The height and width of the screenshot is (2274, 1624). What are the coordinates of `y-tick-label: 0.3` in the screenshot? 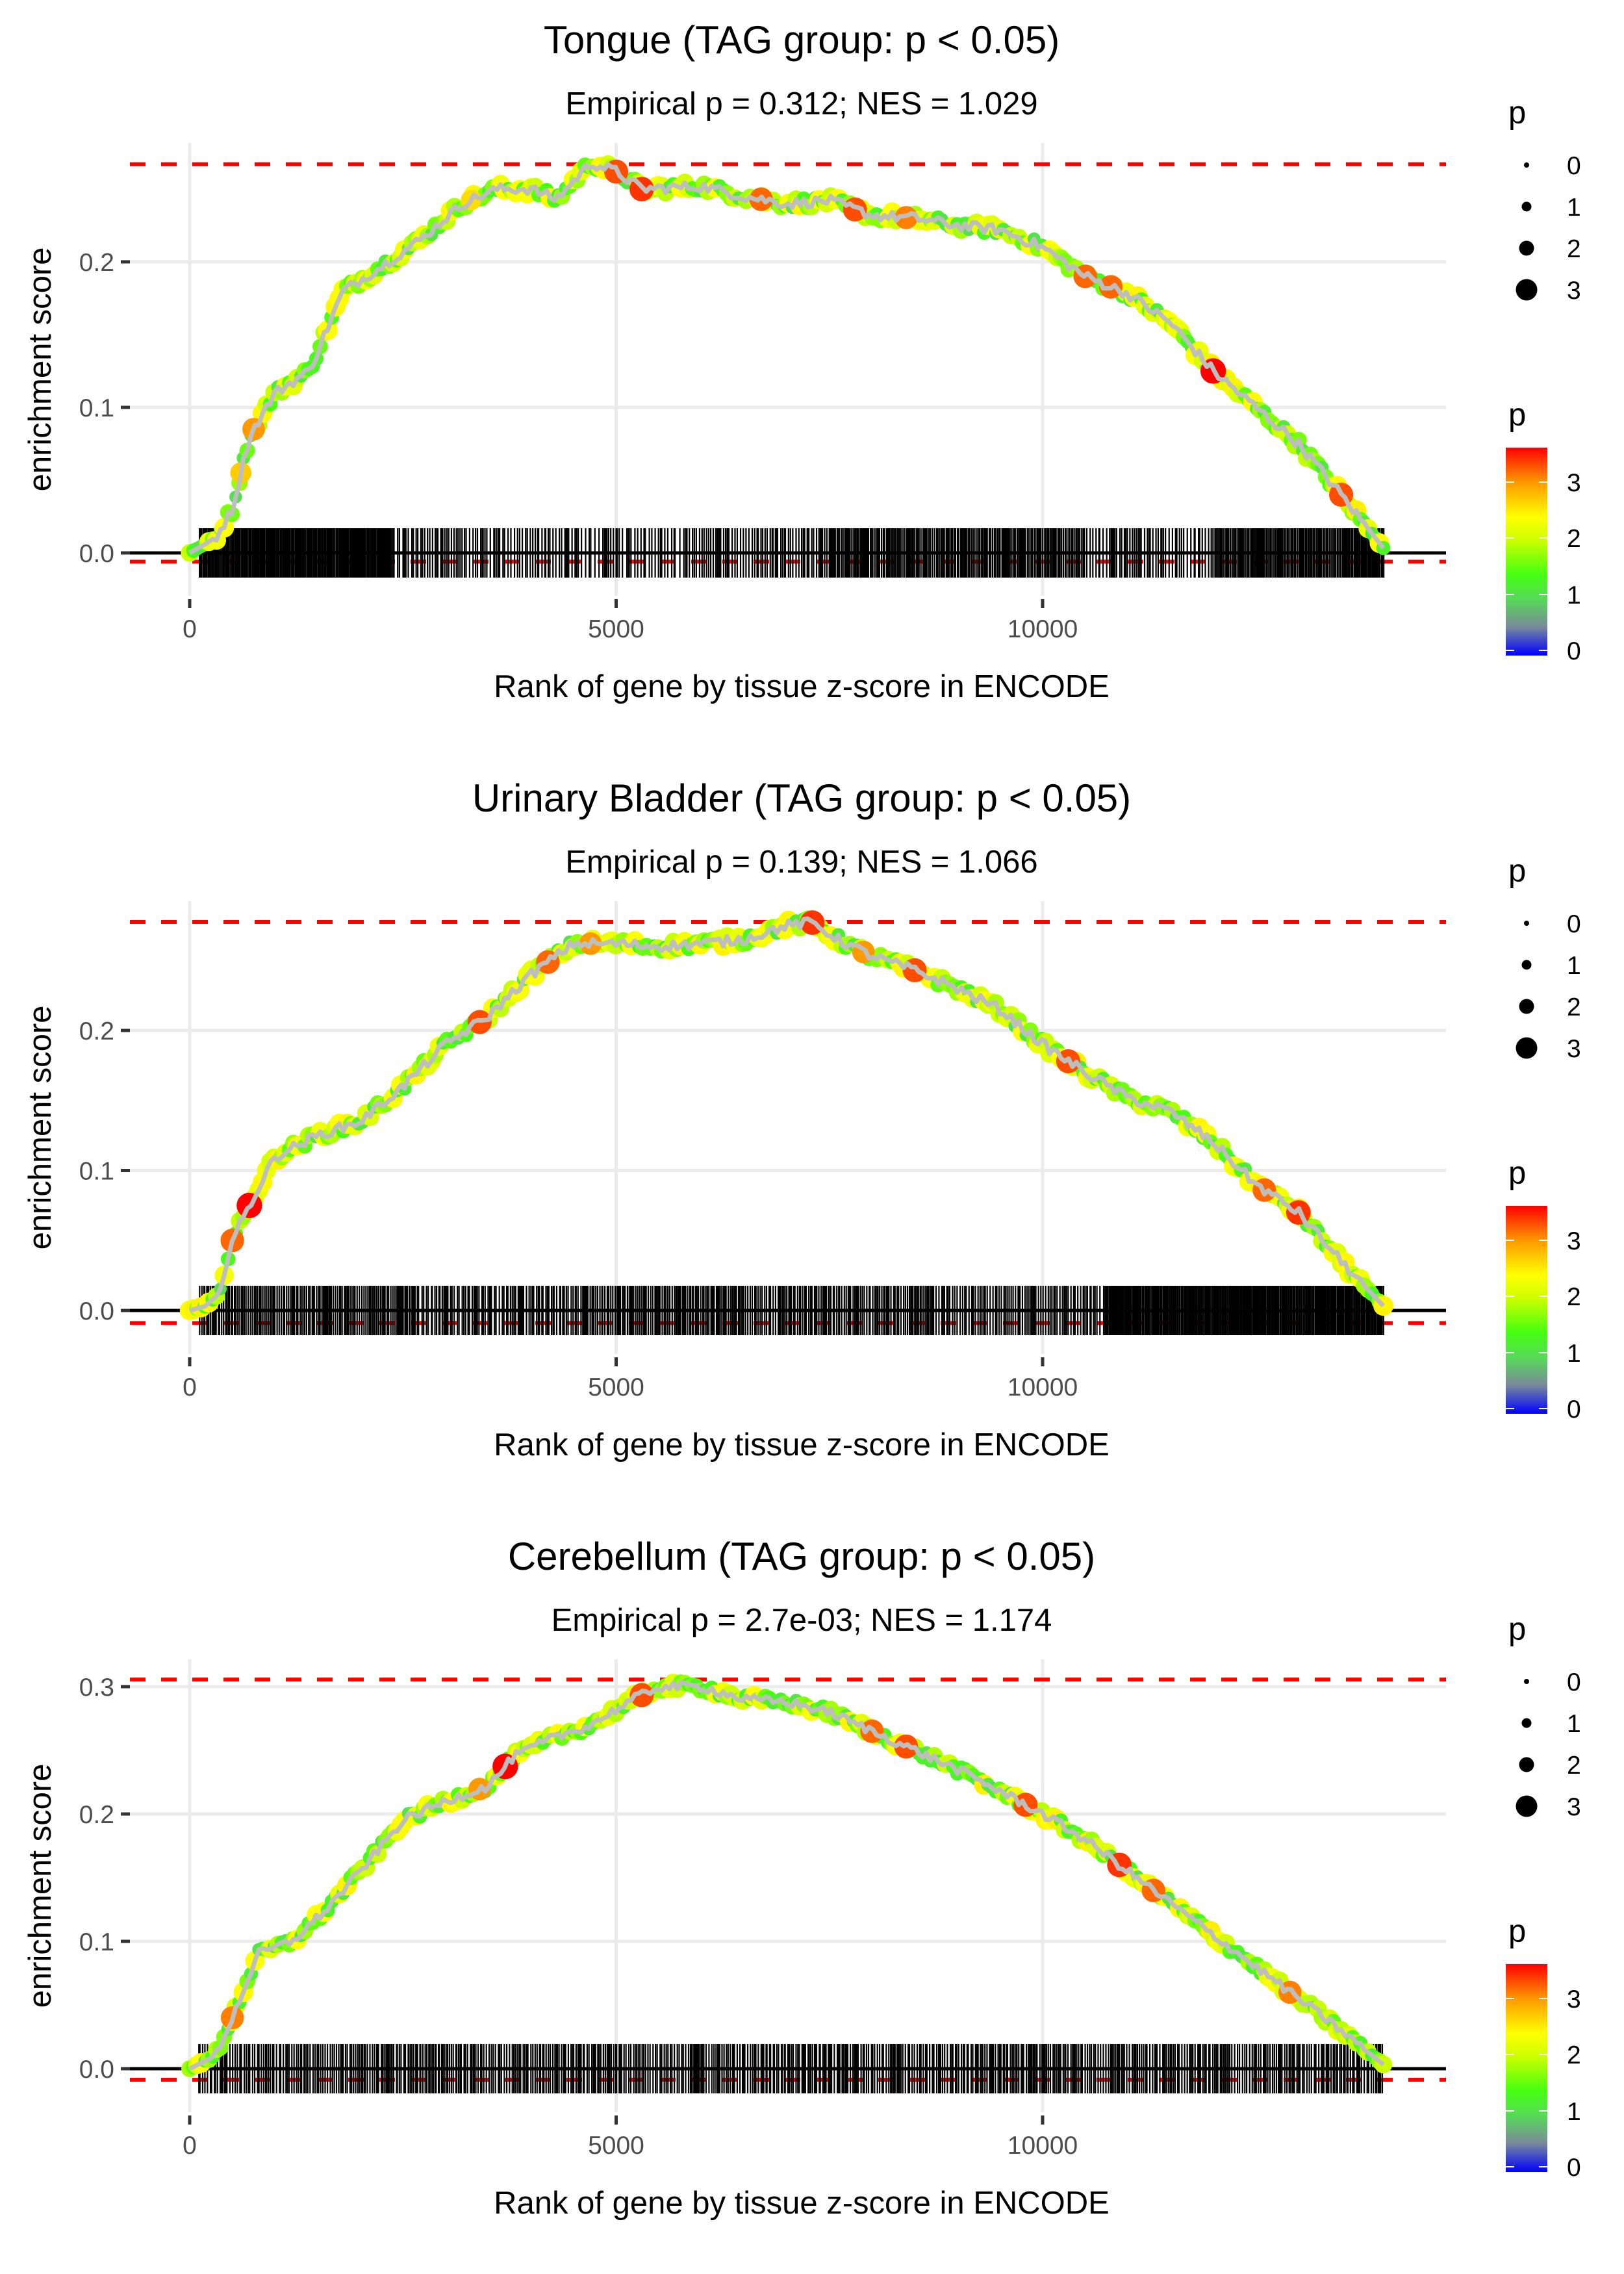 It's located at (96, 1688).